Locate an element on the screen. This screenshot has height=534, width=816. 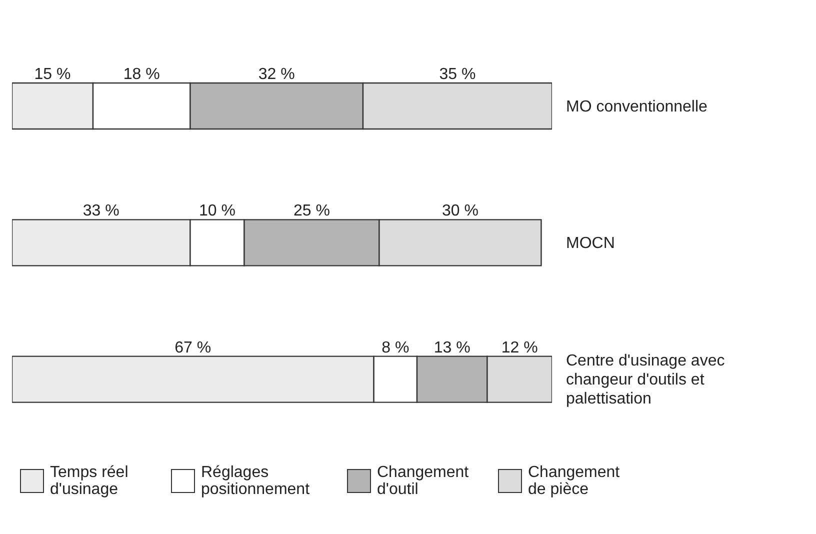
legend-label: Changement de pièce is located at coordinates (574, 481).